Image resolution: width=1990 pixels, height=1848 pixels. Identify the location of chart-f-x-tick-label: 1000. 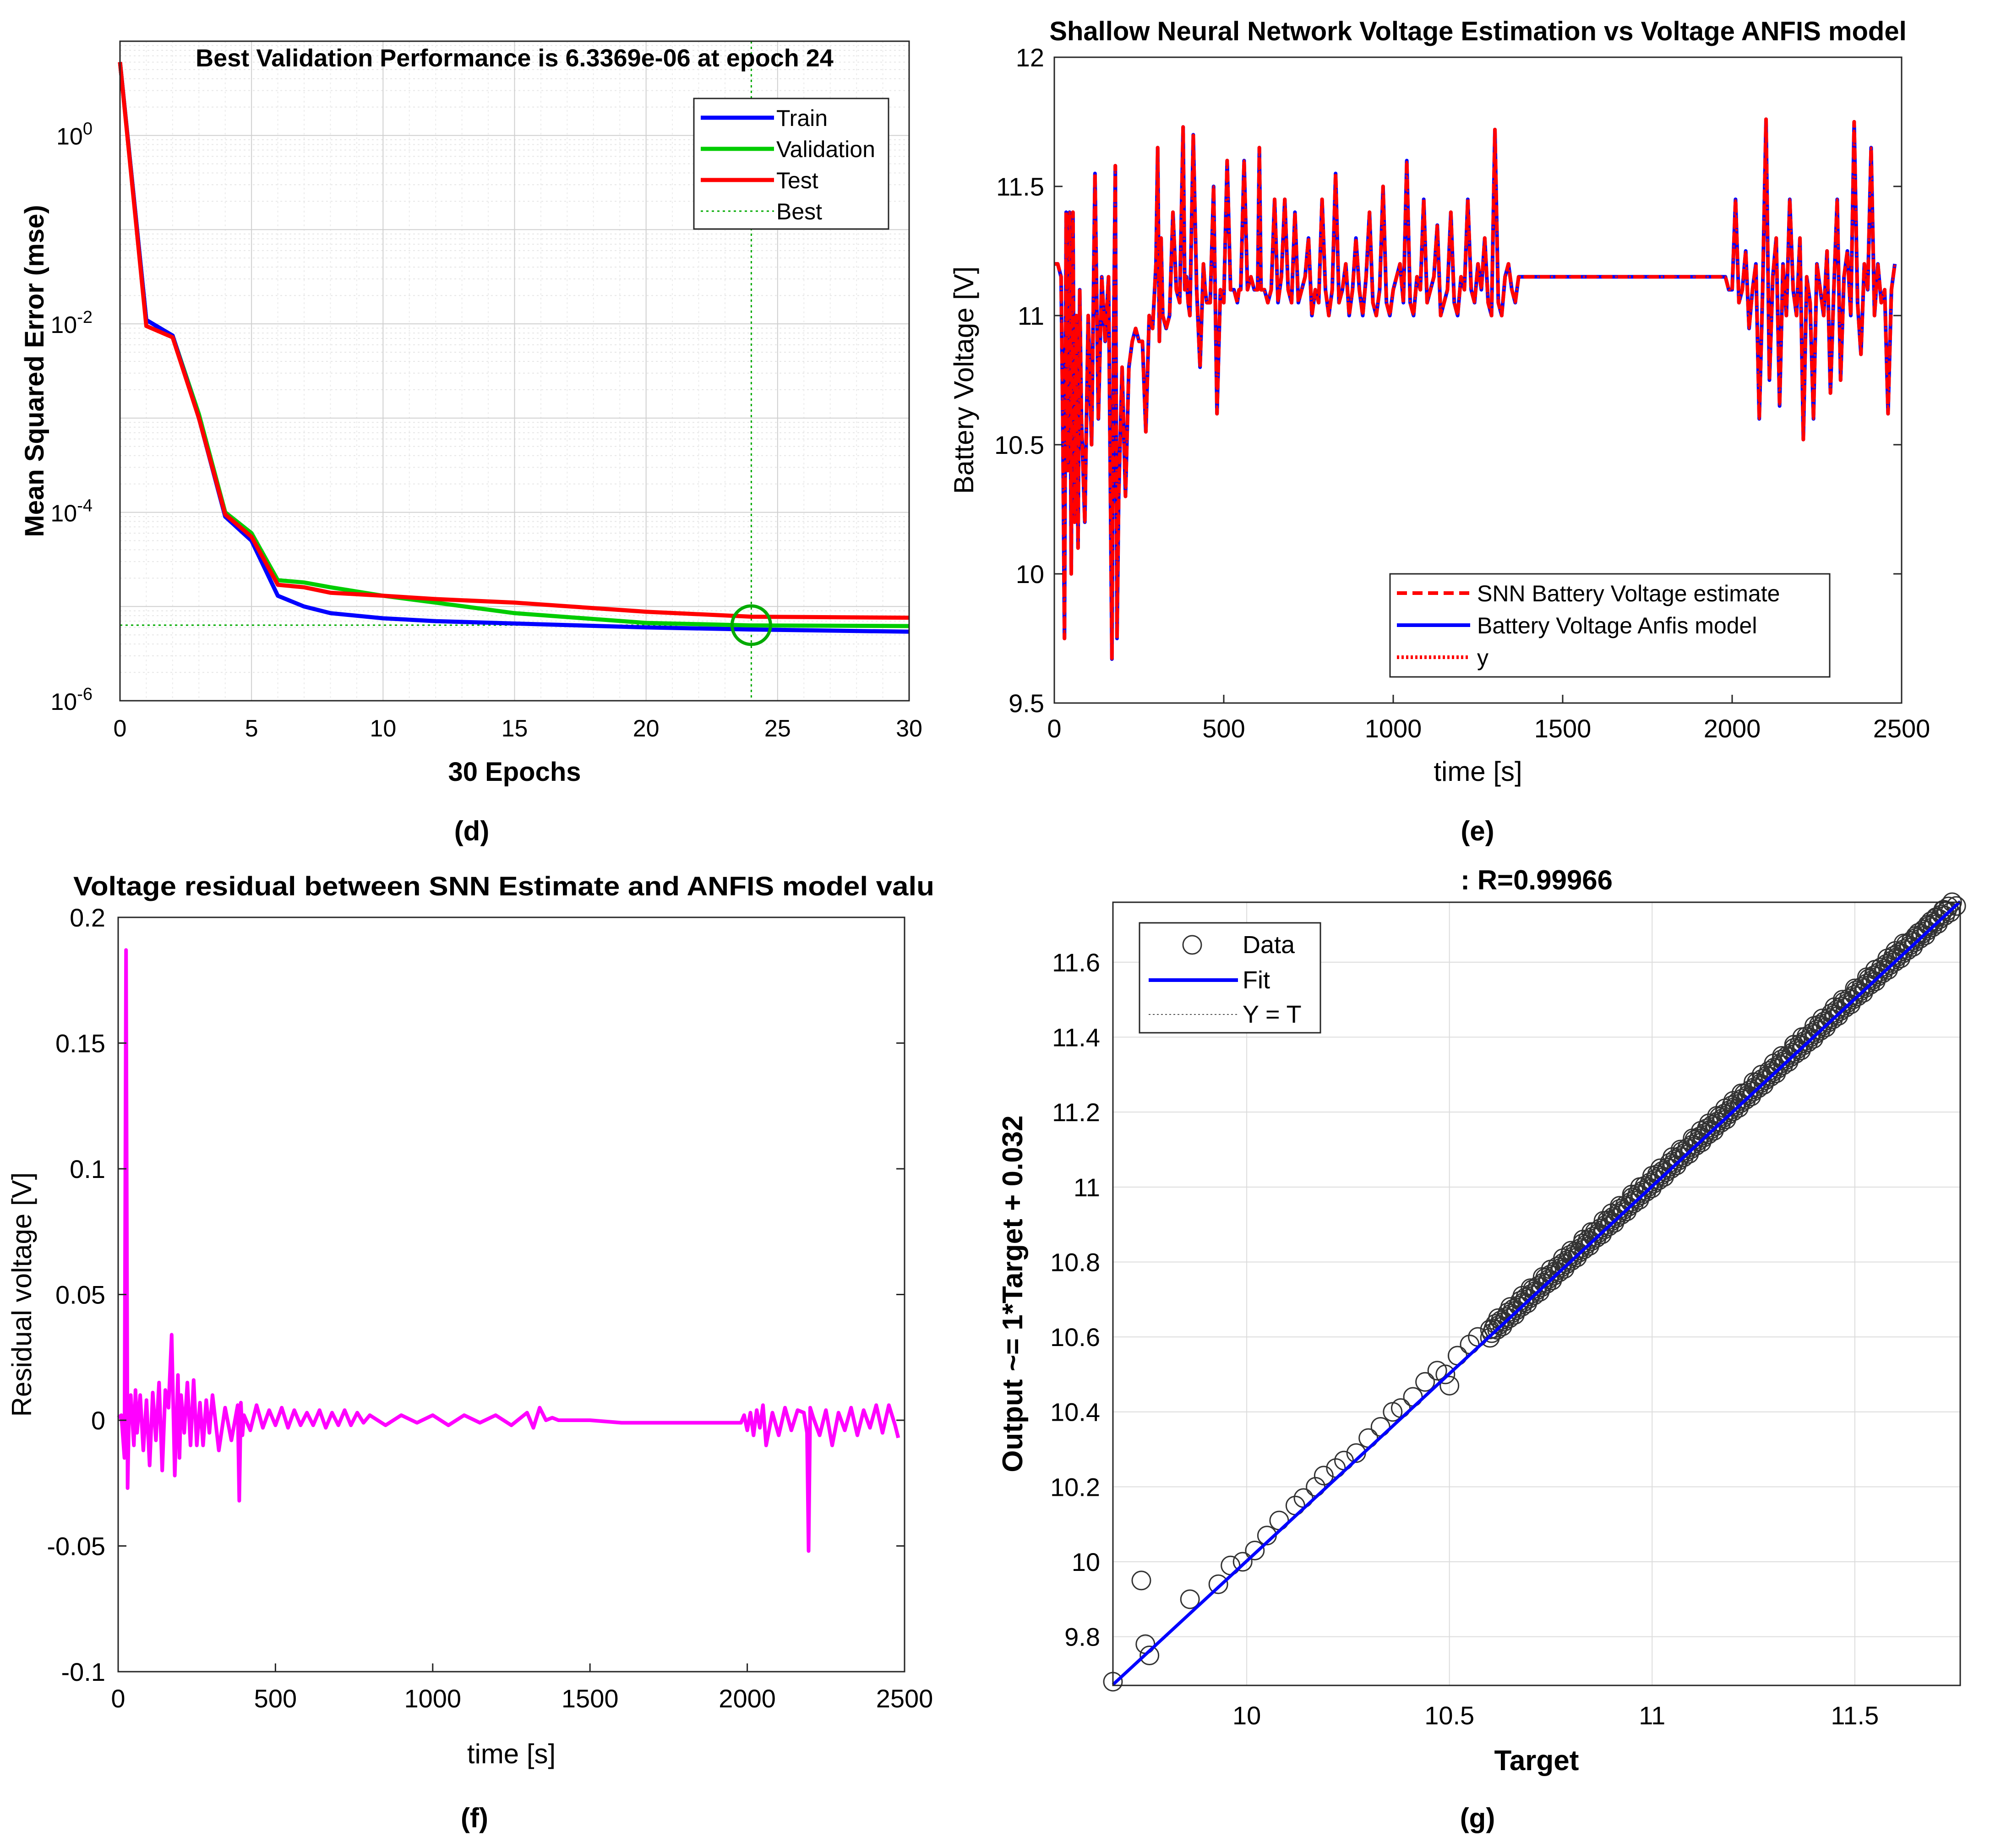
(433, 1698).